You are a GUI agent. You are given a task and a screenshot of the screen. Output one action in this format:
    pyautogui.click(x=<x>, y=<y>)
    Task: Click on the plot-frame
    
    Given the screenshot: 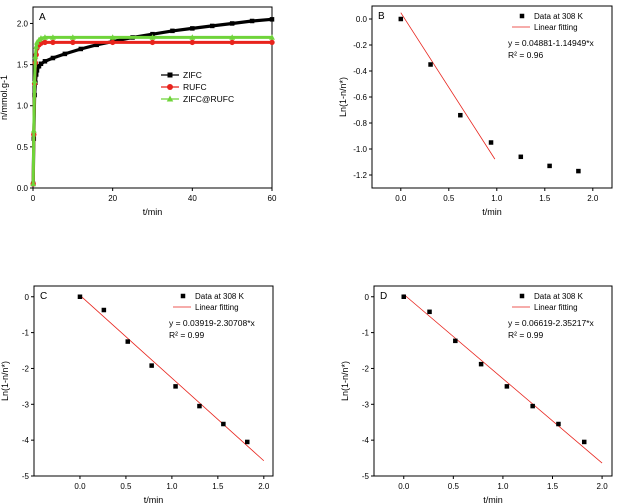 What is the action you would take?
    pyautogui.click(x=153, y=381)
    